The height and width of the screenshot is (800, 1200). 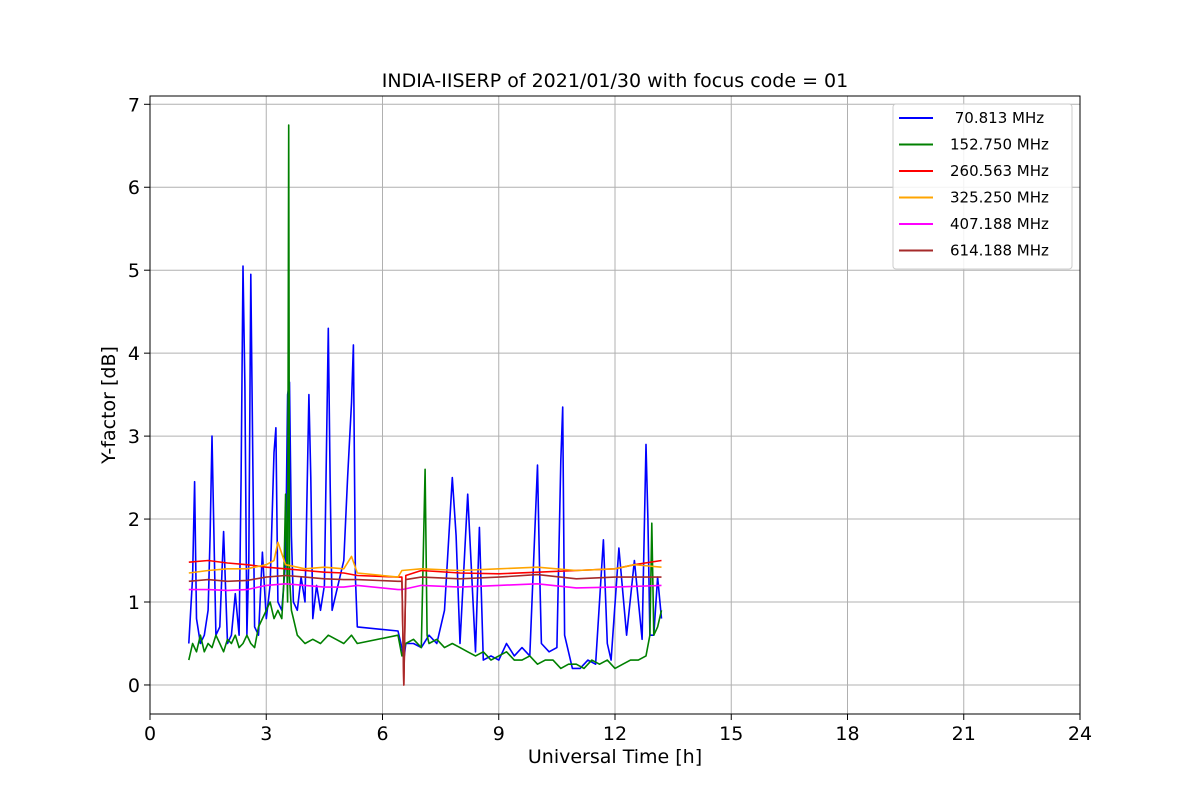 I want to click on x-tick-label: 18, so click(x=847, y=734).